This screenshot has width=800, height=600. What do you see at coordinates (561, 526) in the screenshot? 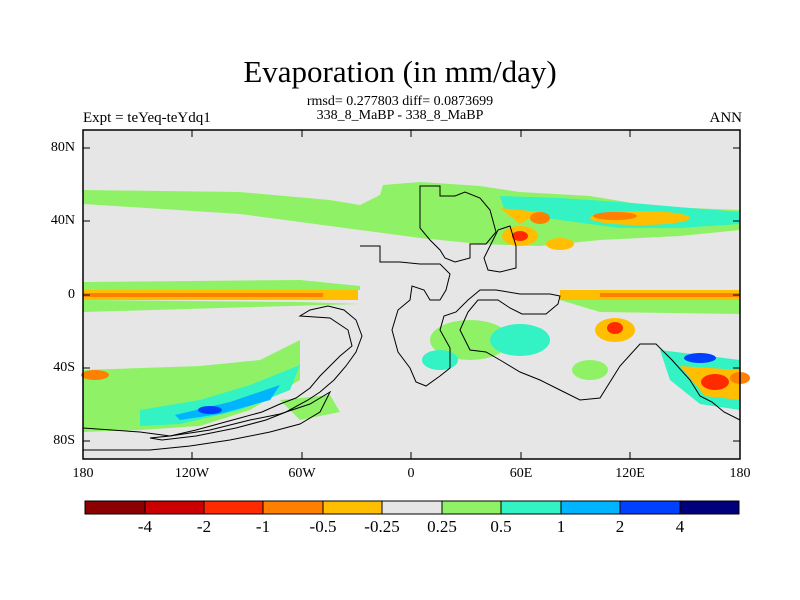
I see `colorbar-label-8: 1` at bounding box center [561, 526].